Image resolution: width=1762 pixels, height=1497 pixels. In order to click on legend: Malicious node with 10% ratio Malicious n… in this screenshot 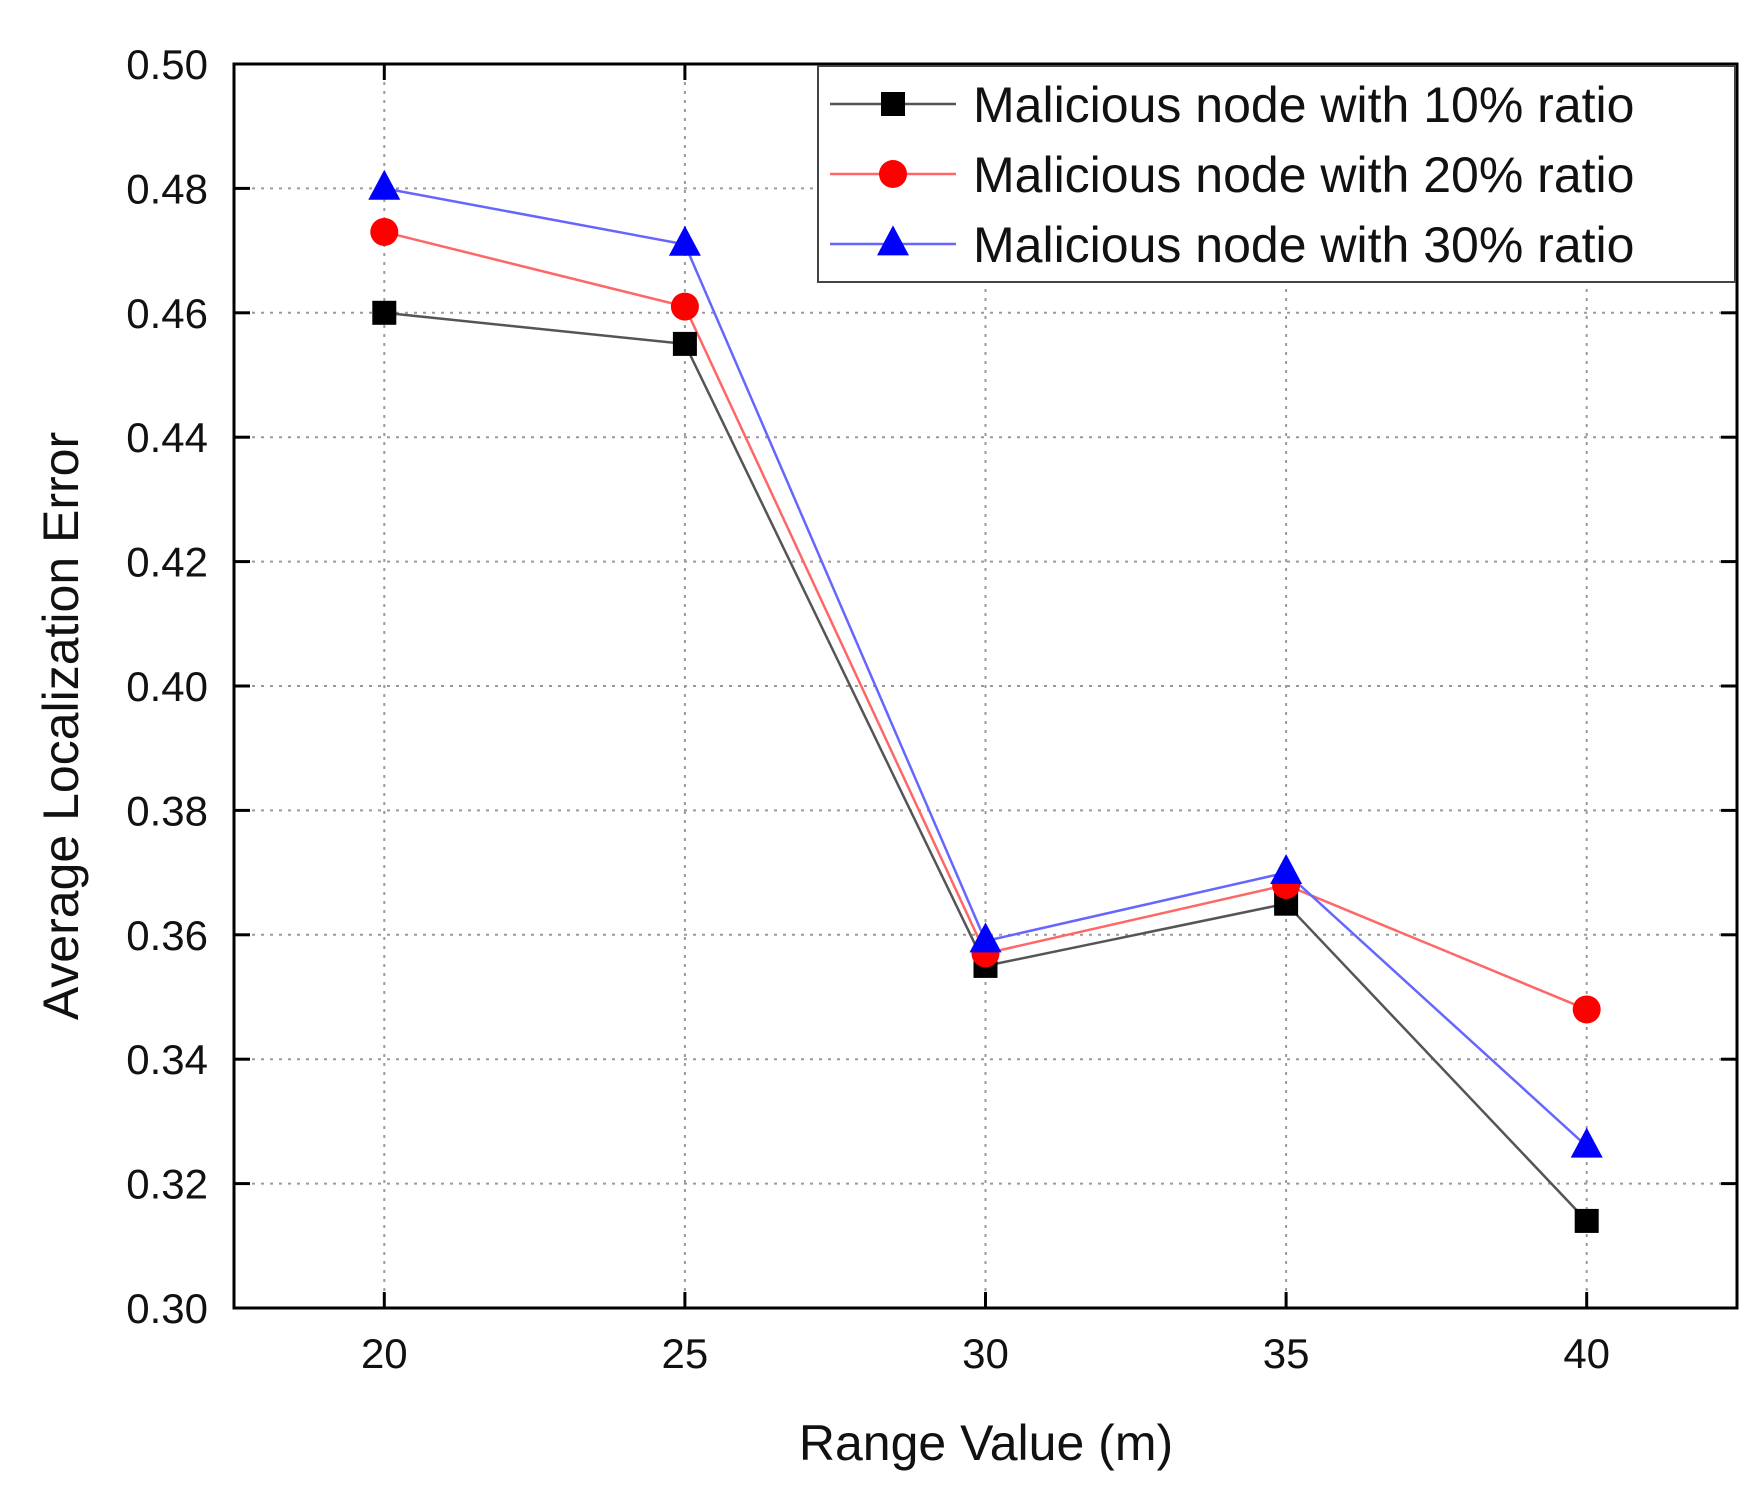, I will do `click(1276, 174)`.